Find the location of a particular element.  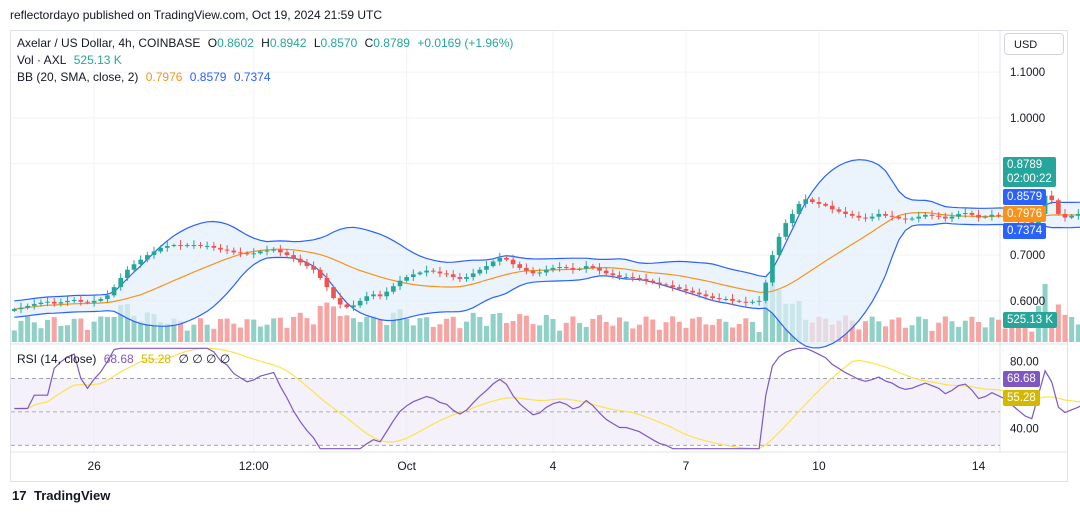

price-tick-label: 1.1000 is located at coordinates (1027, 73).